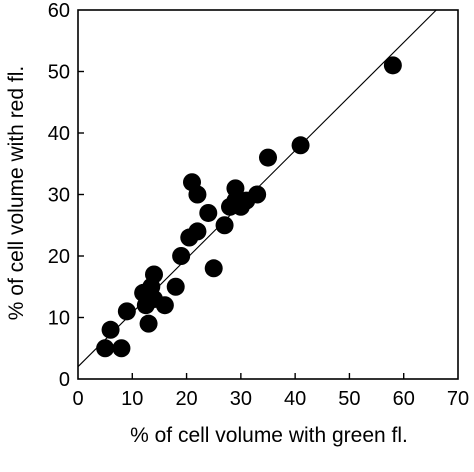 Image resolution: width=474 pixels, height=472 pixels. Describe the element at coordinates (59, 73) in the screenshot. I see `y-tick-label: 50` at that location.